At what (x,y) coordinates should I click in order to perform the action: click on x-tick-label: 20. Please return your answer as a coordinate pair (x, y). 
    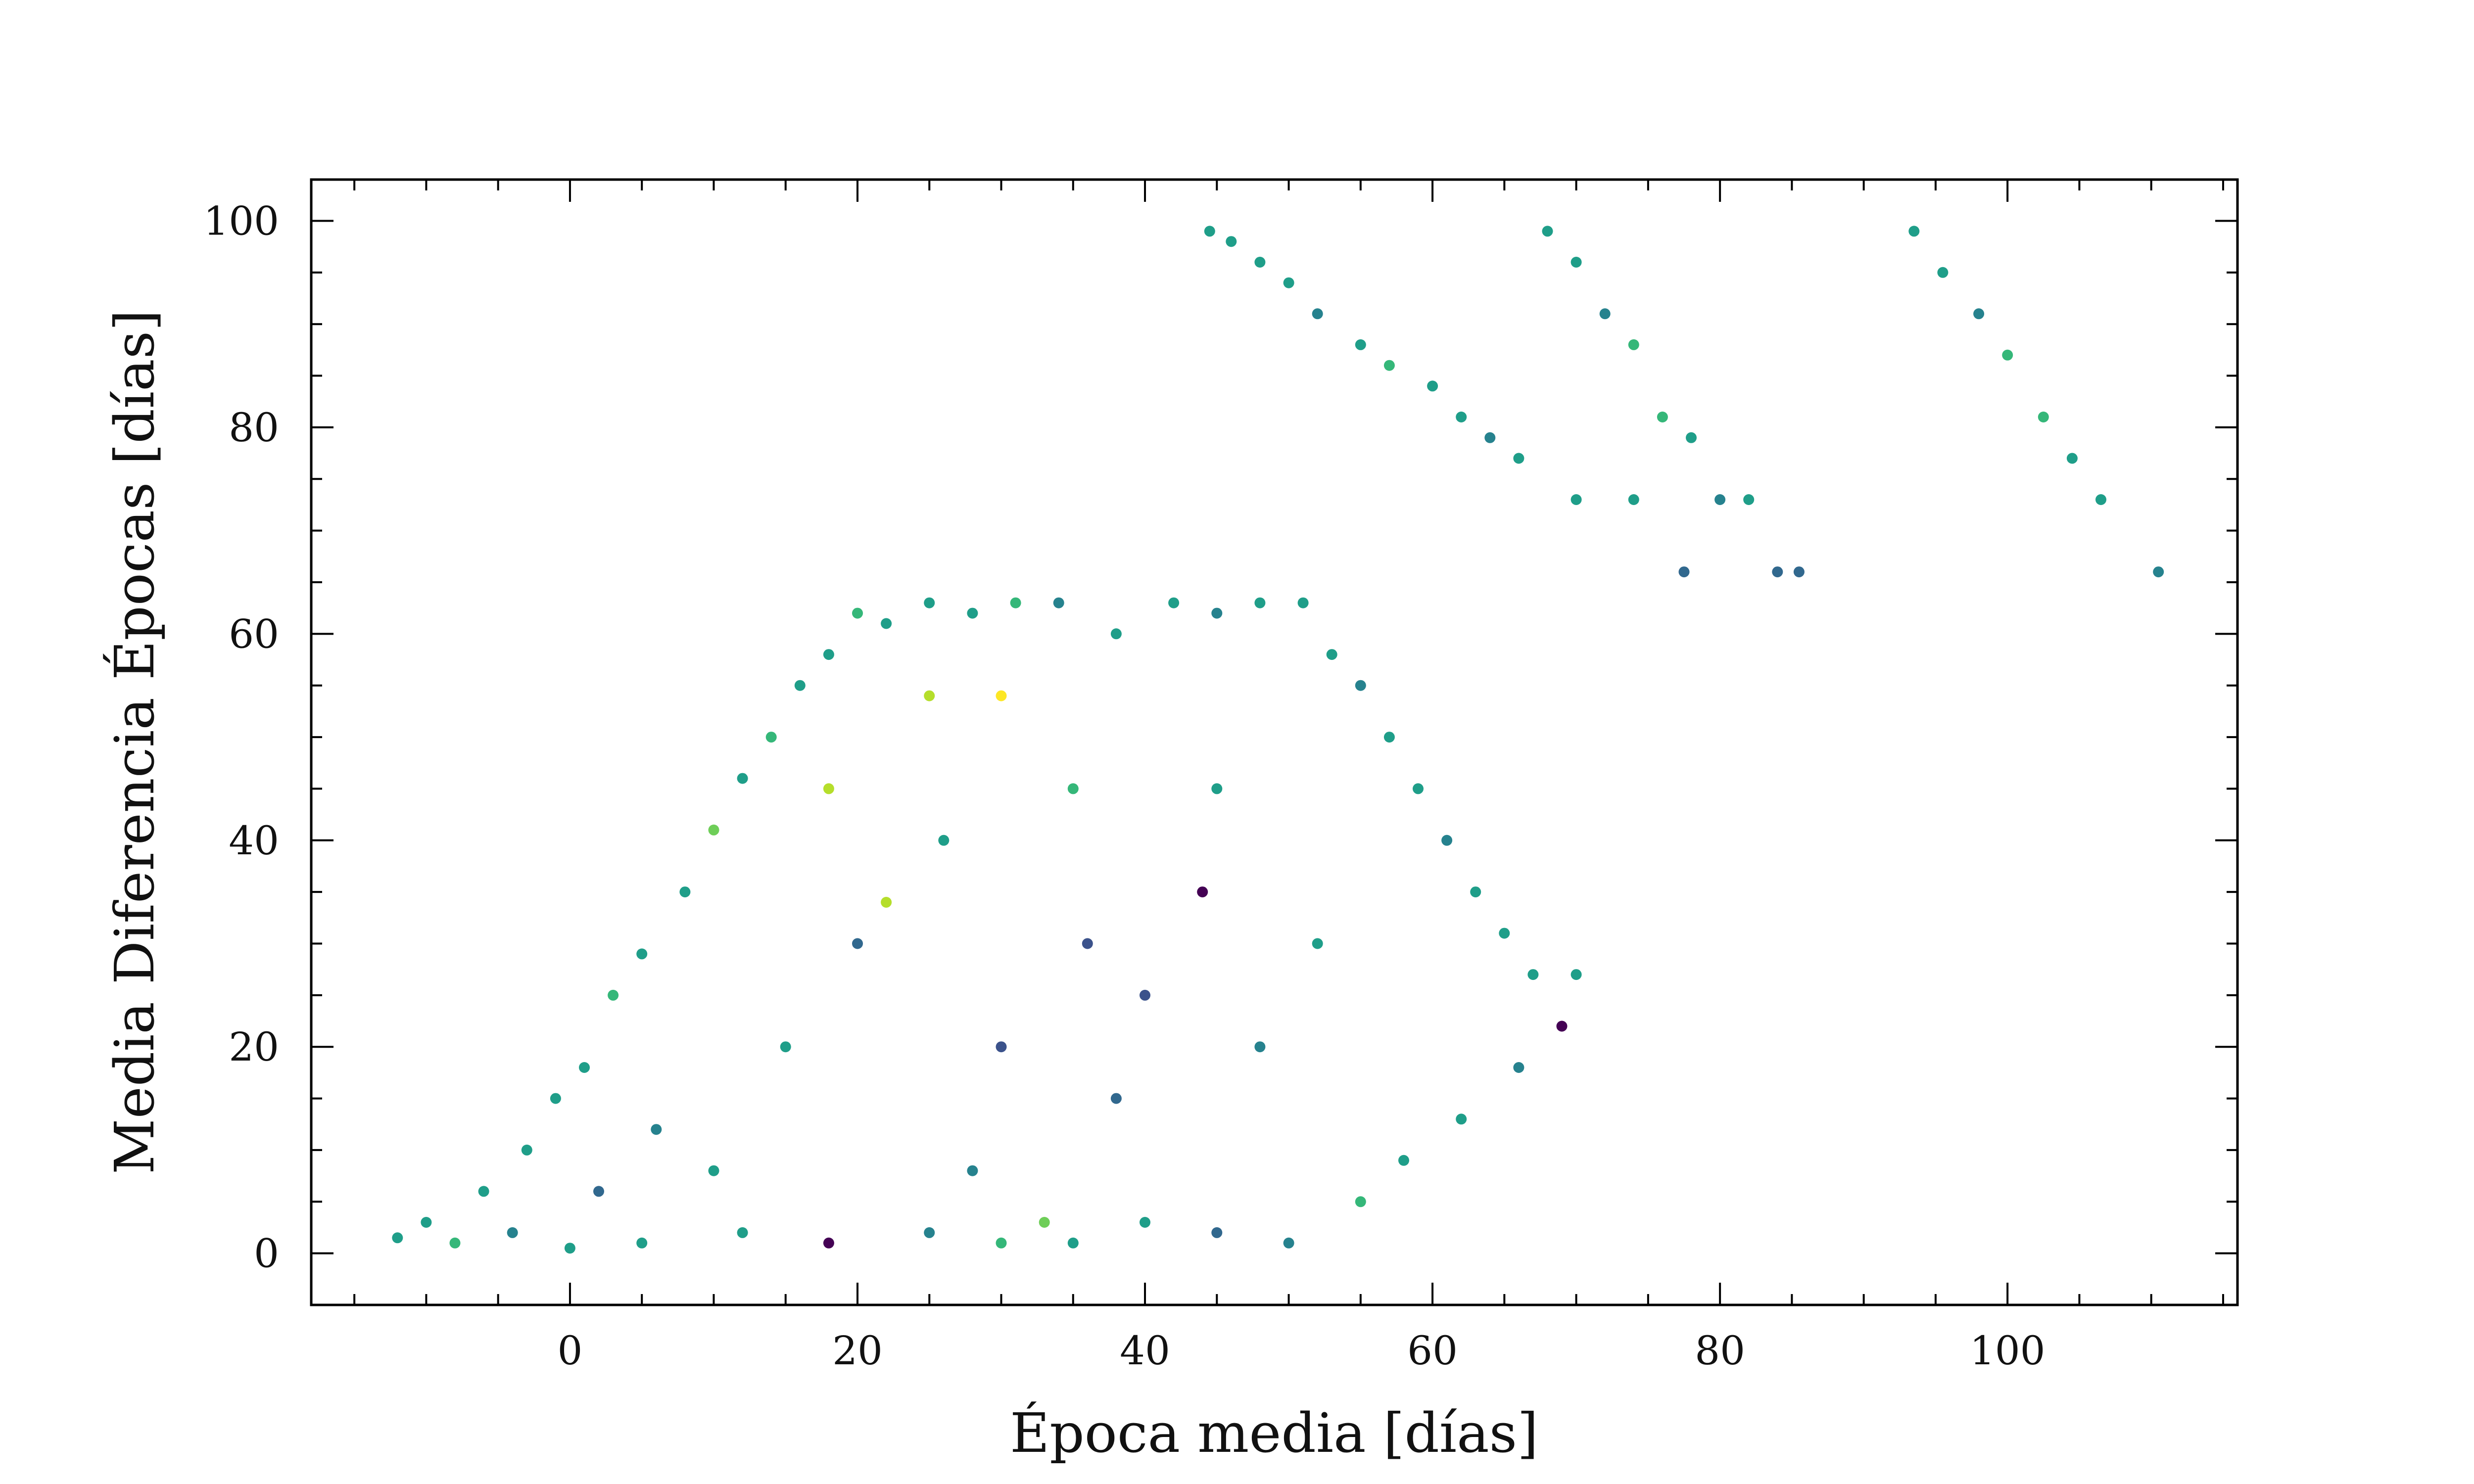
    Looking at the image, I should click on (858, 1351).